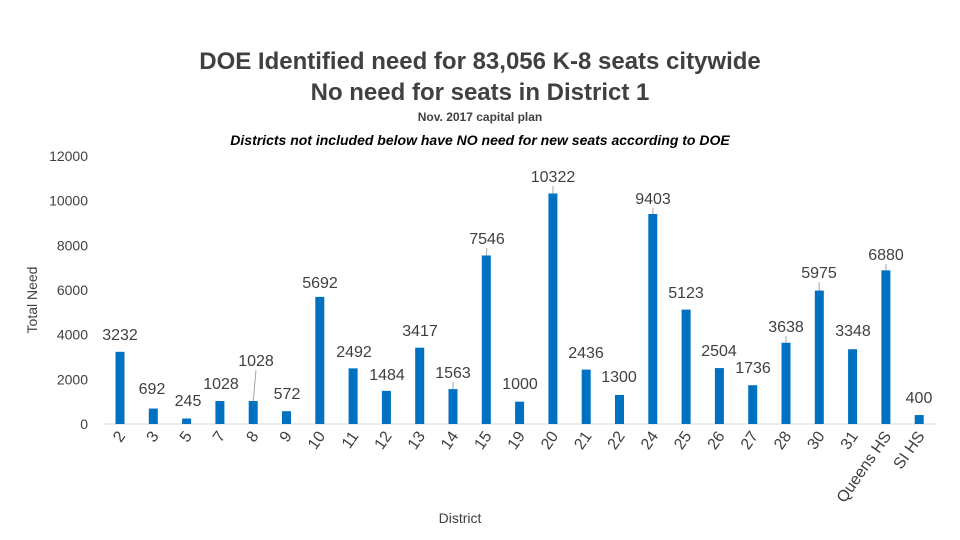 The height and width of the screenshot is (540, 960). What do you see at coordinates (617, 440) in the screenshot?
I see `x-tick-label: 22` at bounding box center [617, 440].